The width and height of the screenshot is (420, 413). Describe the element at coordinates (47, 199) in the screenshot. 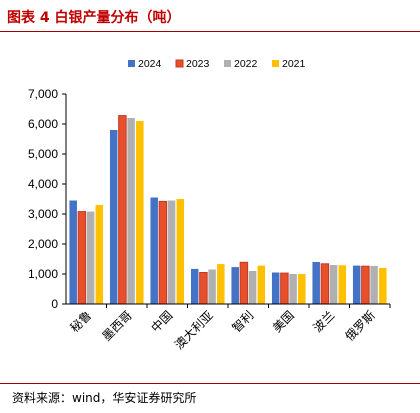

I see `y-axis: 0 1,000 2,000 3,000 4,000 5,000 6,000 7,000` at that location.